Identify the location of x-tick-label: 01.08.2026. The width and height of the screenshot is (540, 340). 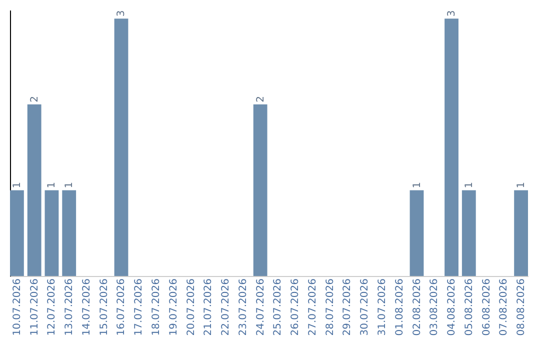
(400, 307).